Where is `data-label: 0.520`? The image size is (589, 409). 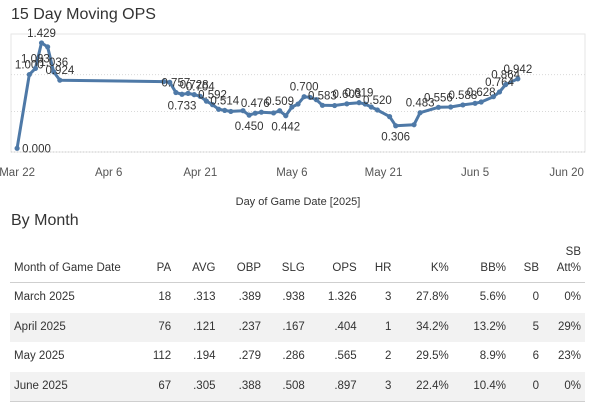
data-label: 0.520 is located at coordinates (377, 101).